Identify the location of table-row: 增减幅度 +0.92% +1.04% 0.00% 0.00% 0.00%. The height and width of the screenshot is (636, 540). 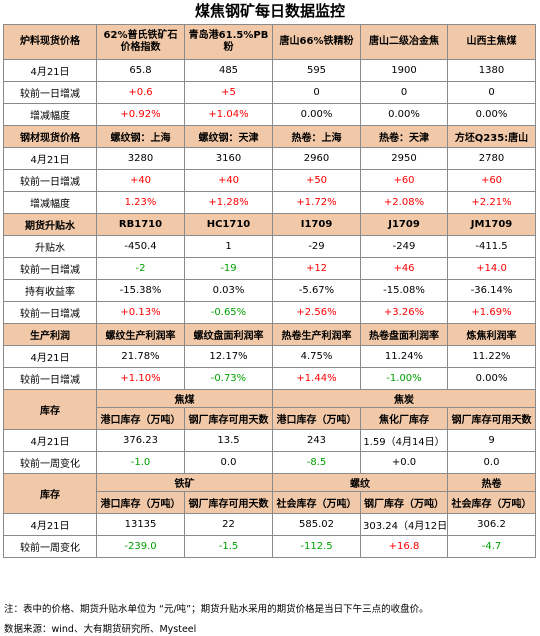
(269, 114).